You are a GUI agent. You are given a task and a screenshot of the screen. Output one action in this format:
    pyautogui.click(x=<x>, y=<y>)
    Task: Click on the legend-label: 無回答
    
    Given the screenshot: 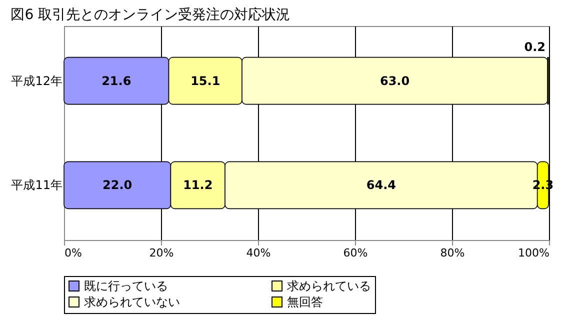 What is the action you would take?
    pyautogui.click(x=305, y=302)
    